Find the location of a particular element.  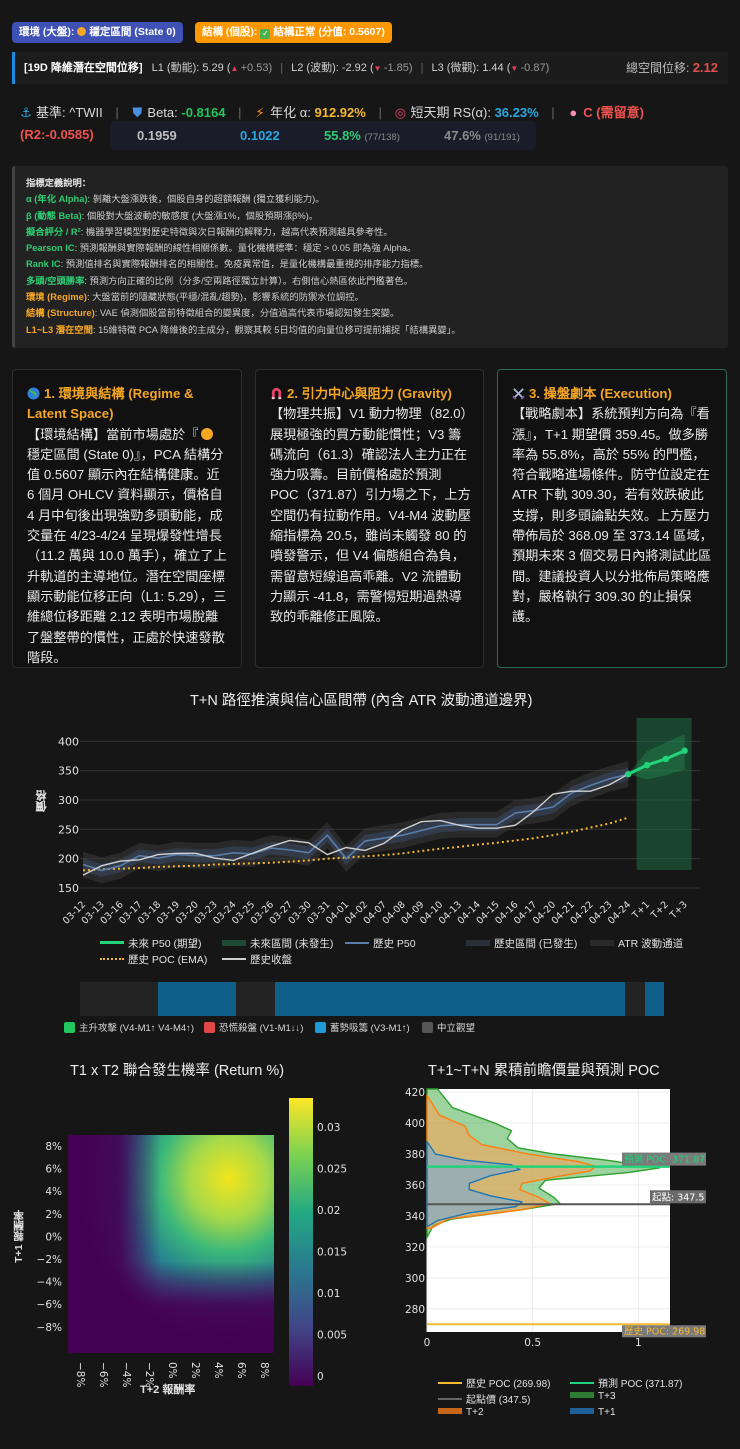

predicted-poc-label-bg is located at coordinates (664, 1159).